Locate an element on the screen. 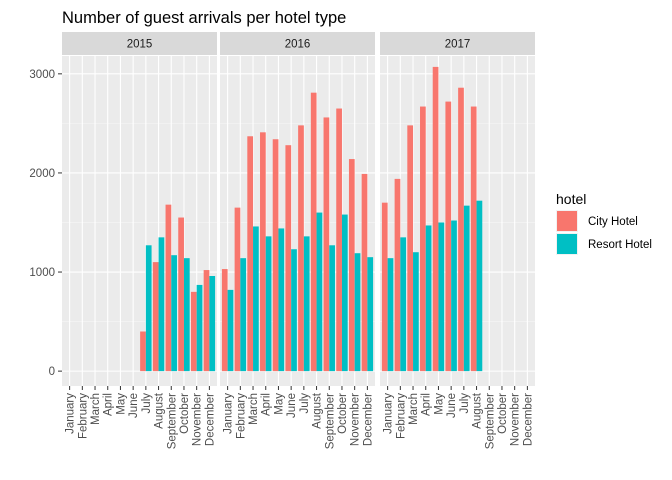 Image resolution: width=672 pixels, height=480 pixels. bar-resort-hotel-2016-august is located at coordinates (319, 292).